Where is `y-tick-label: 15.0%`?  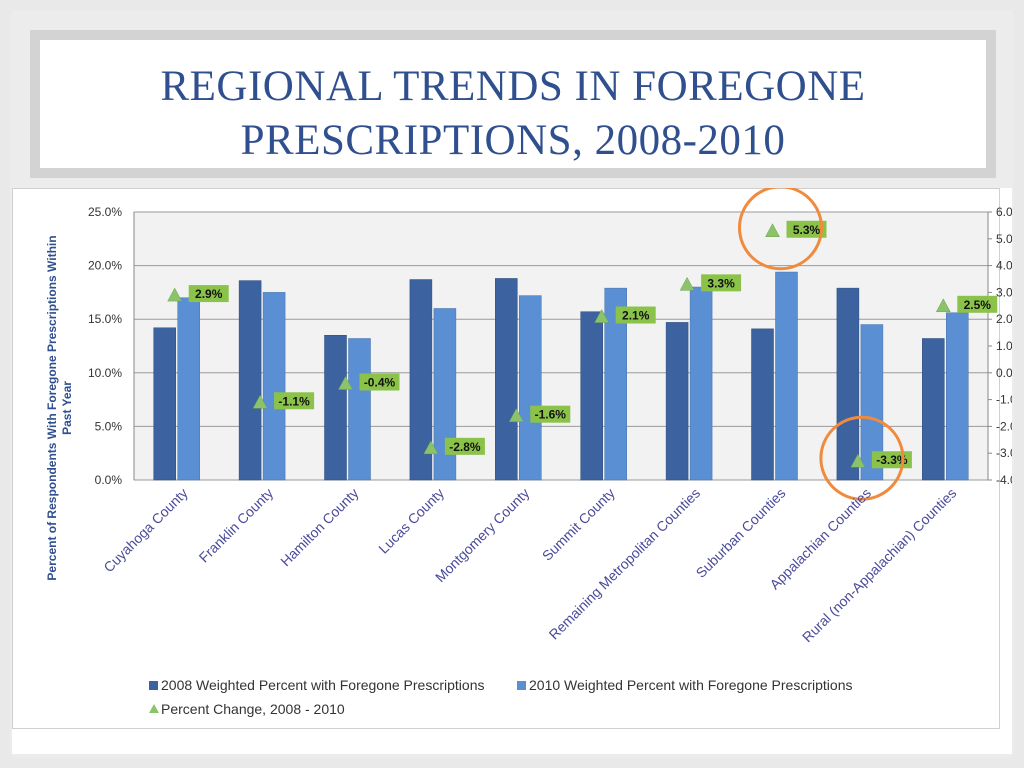
y-tick-label: 15.0% is located at coordinates (105, 319).